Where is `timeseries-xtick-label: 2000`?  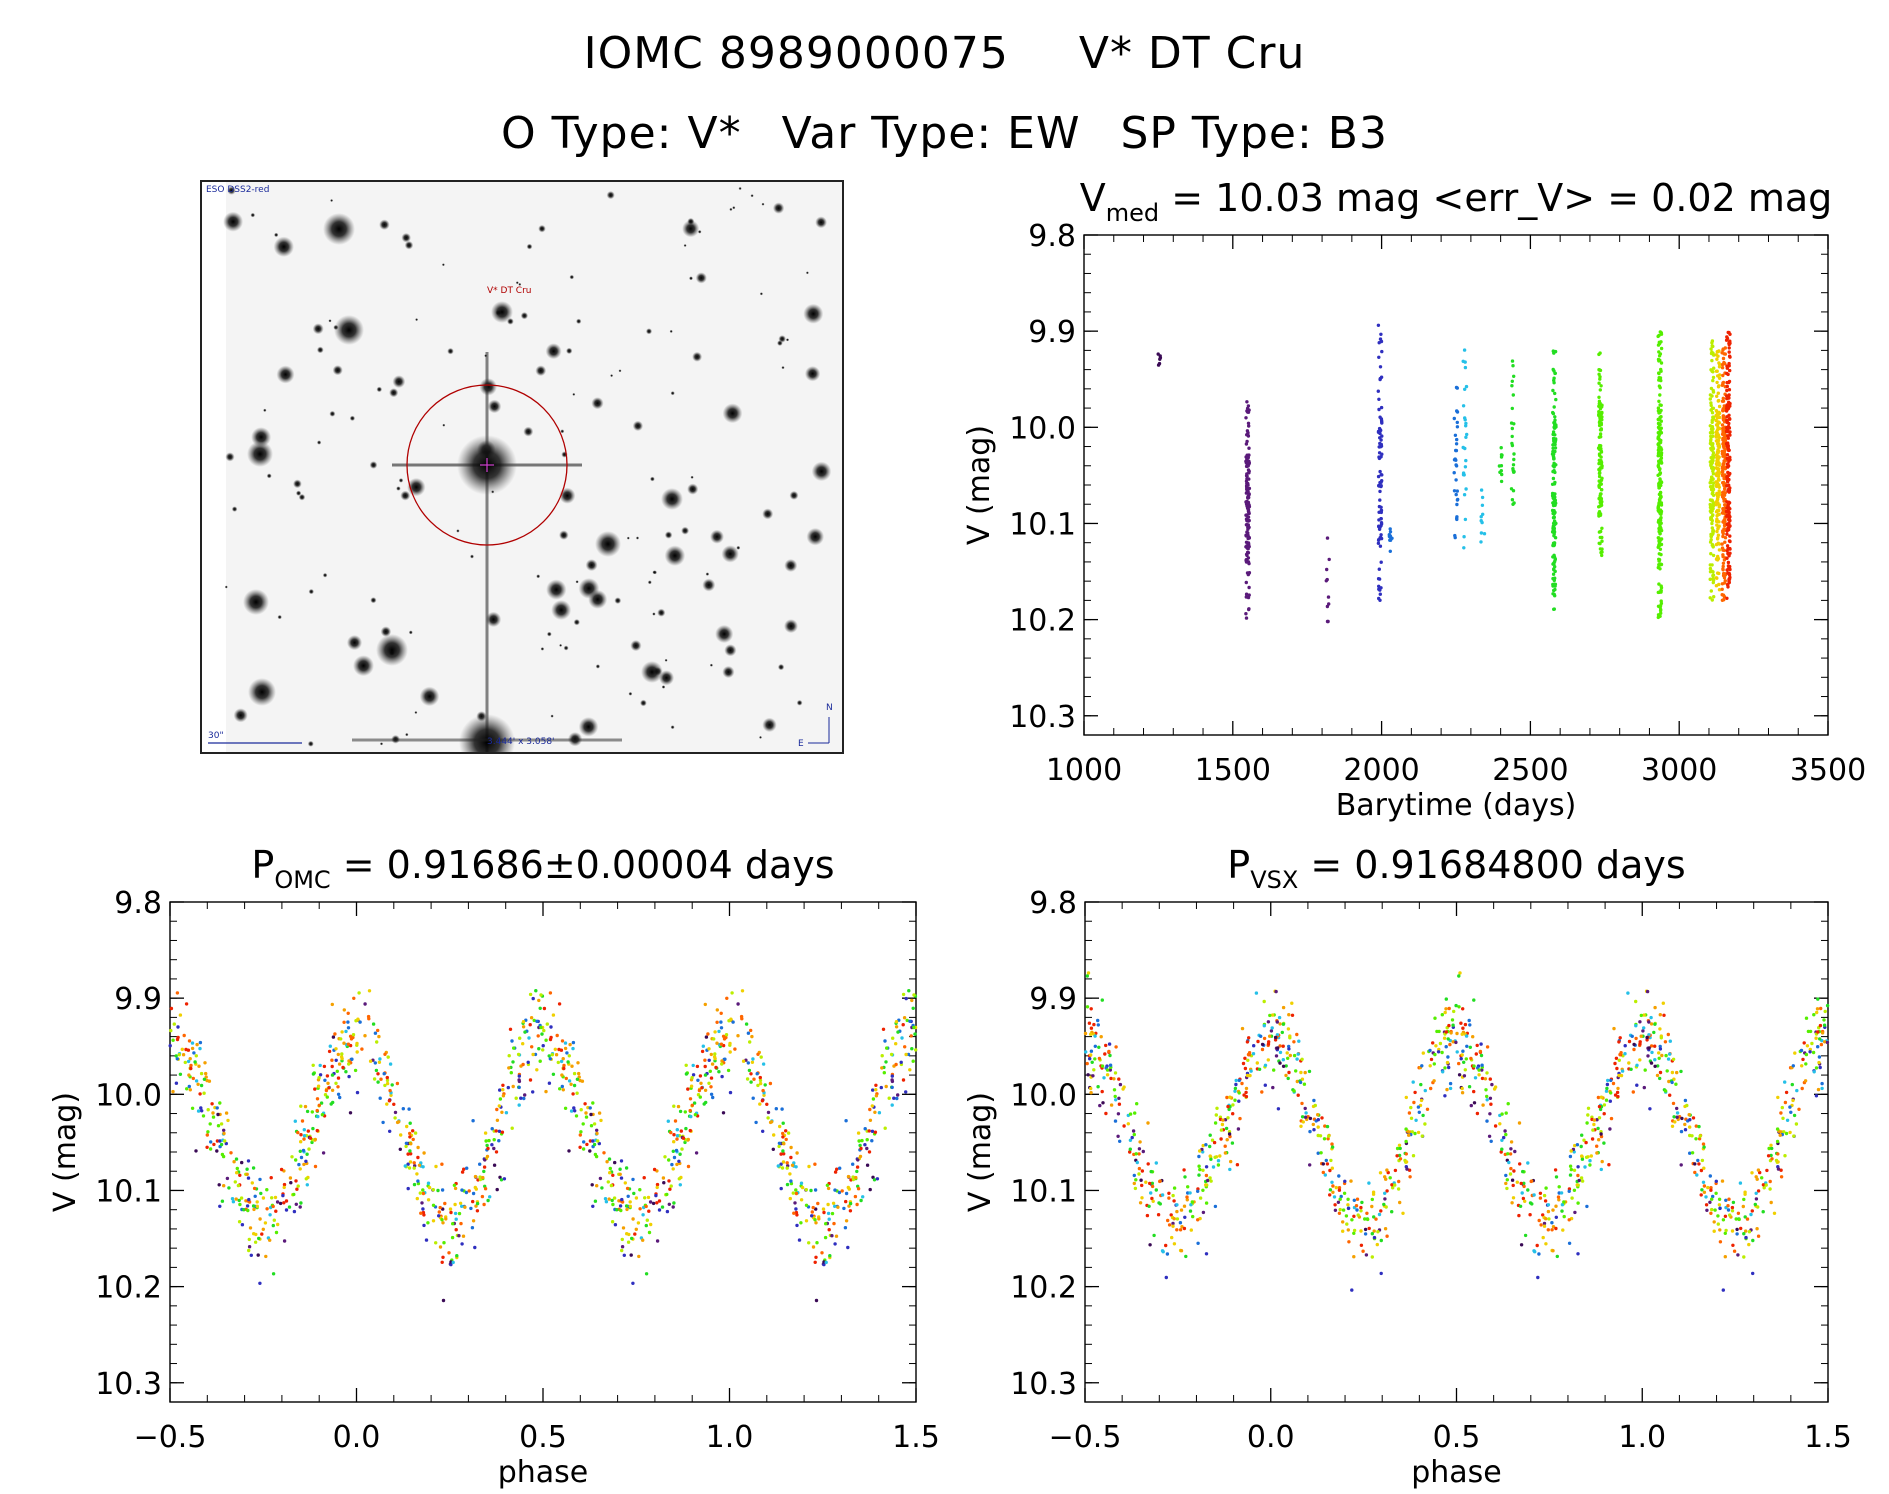
timeseries-xtick-label: 2000 is located at coordinates (1381, 770).